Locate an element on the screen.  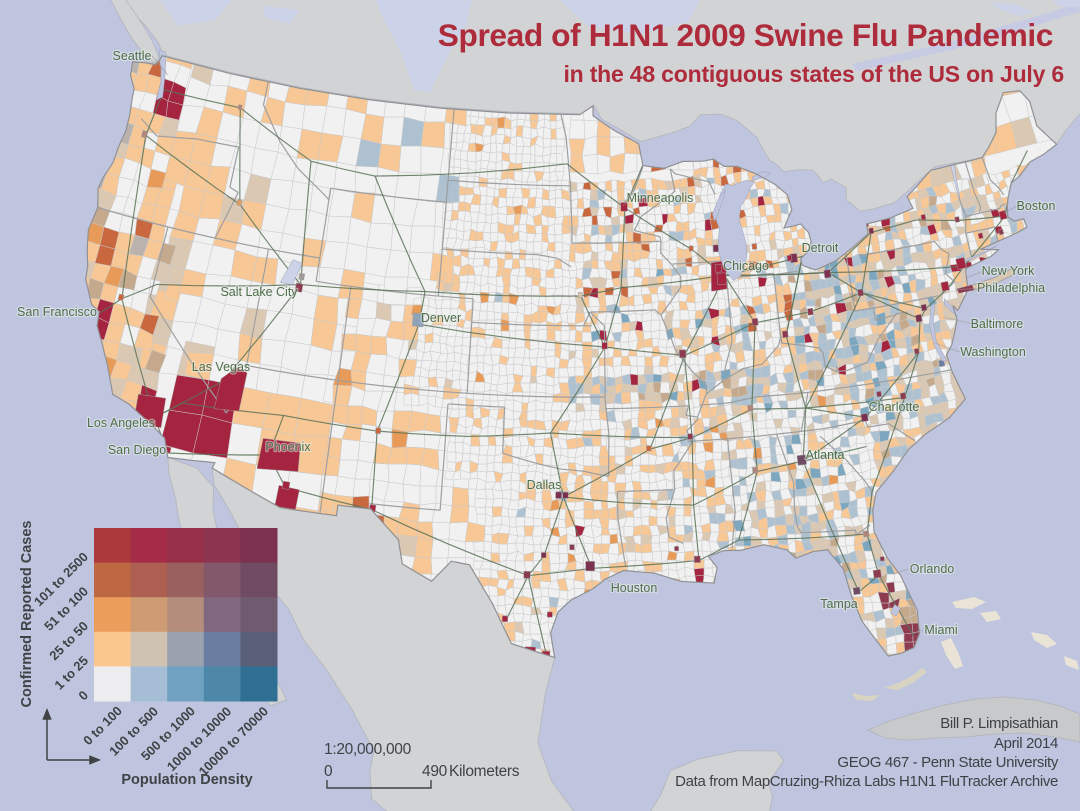
svg-text: 1:20,000,000 is located at coordinates (368, 749).